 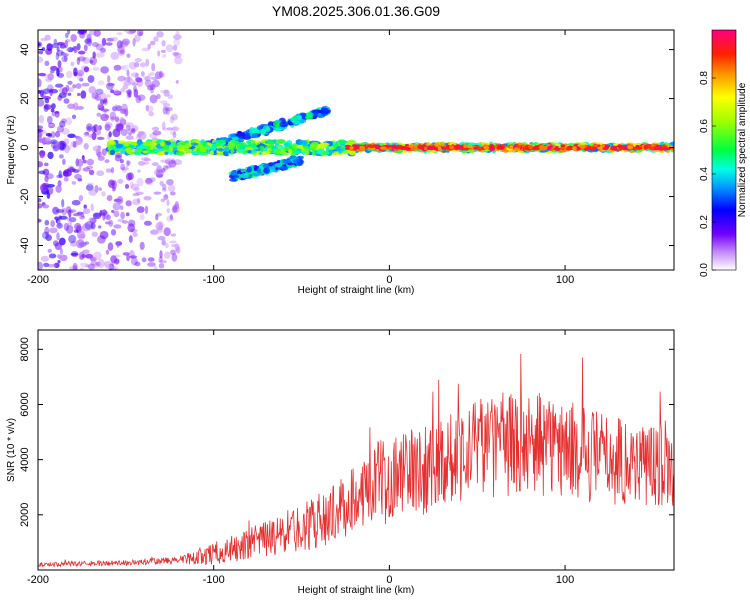 I want to click on top-y-axis-label: Frequency (Hz), so click(x=11, y=150).